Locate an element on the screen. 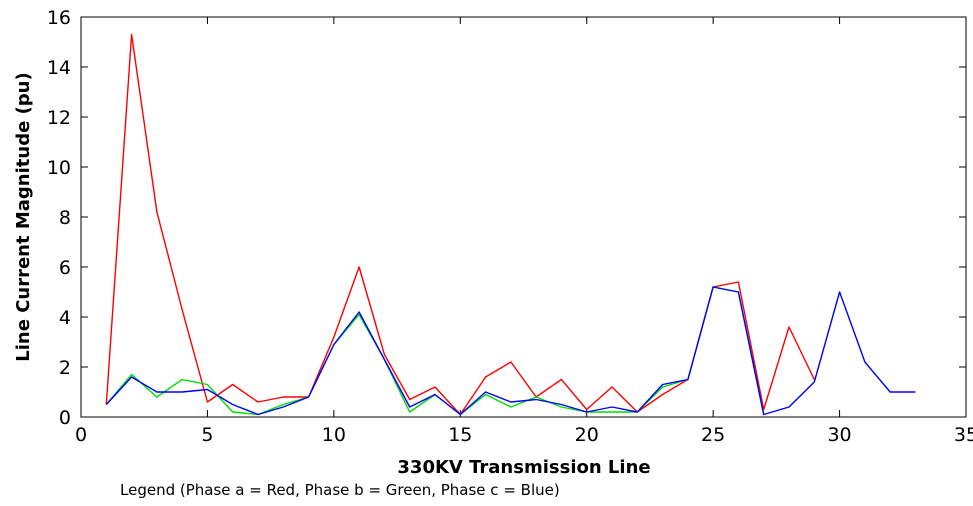 Image resolution: width=973 pixels, height=506 pixels. y-tick-label: 8 is located at coordinates (65, 218).